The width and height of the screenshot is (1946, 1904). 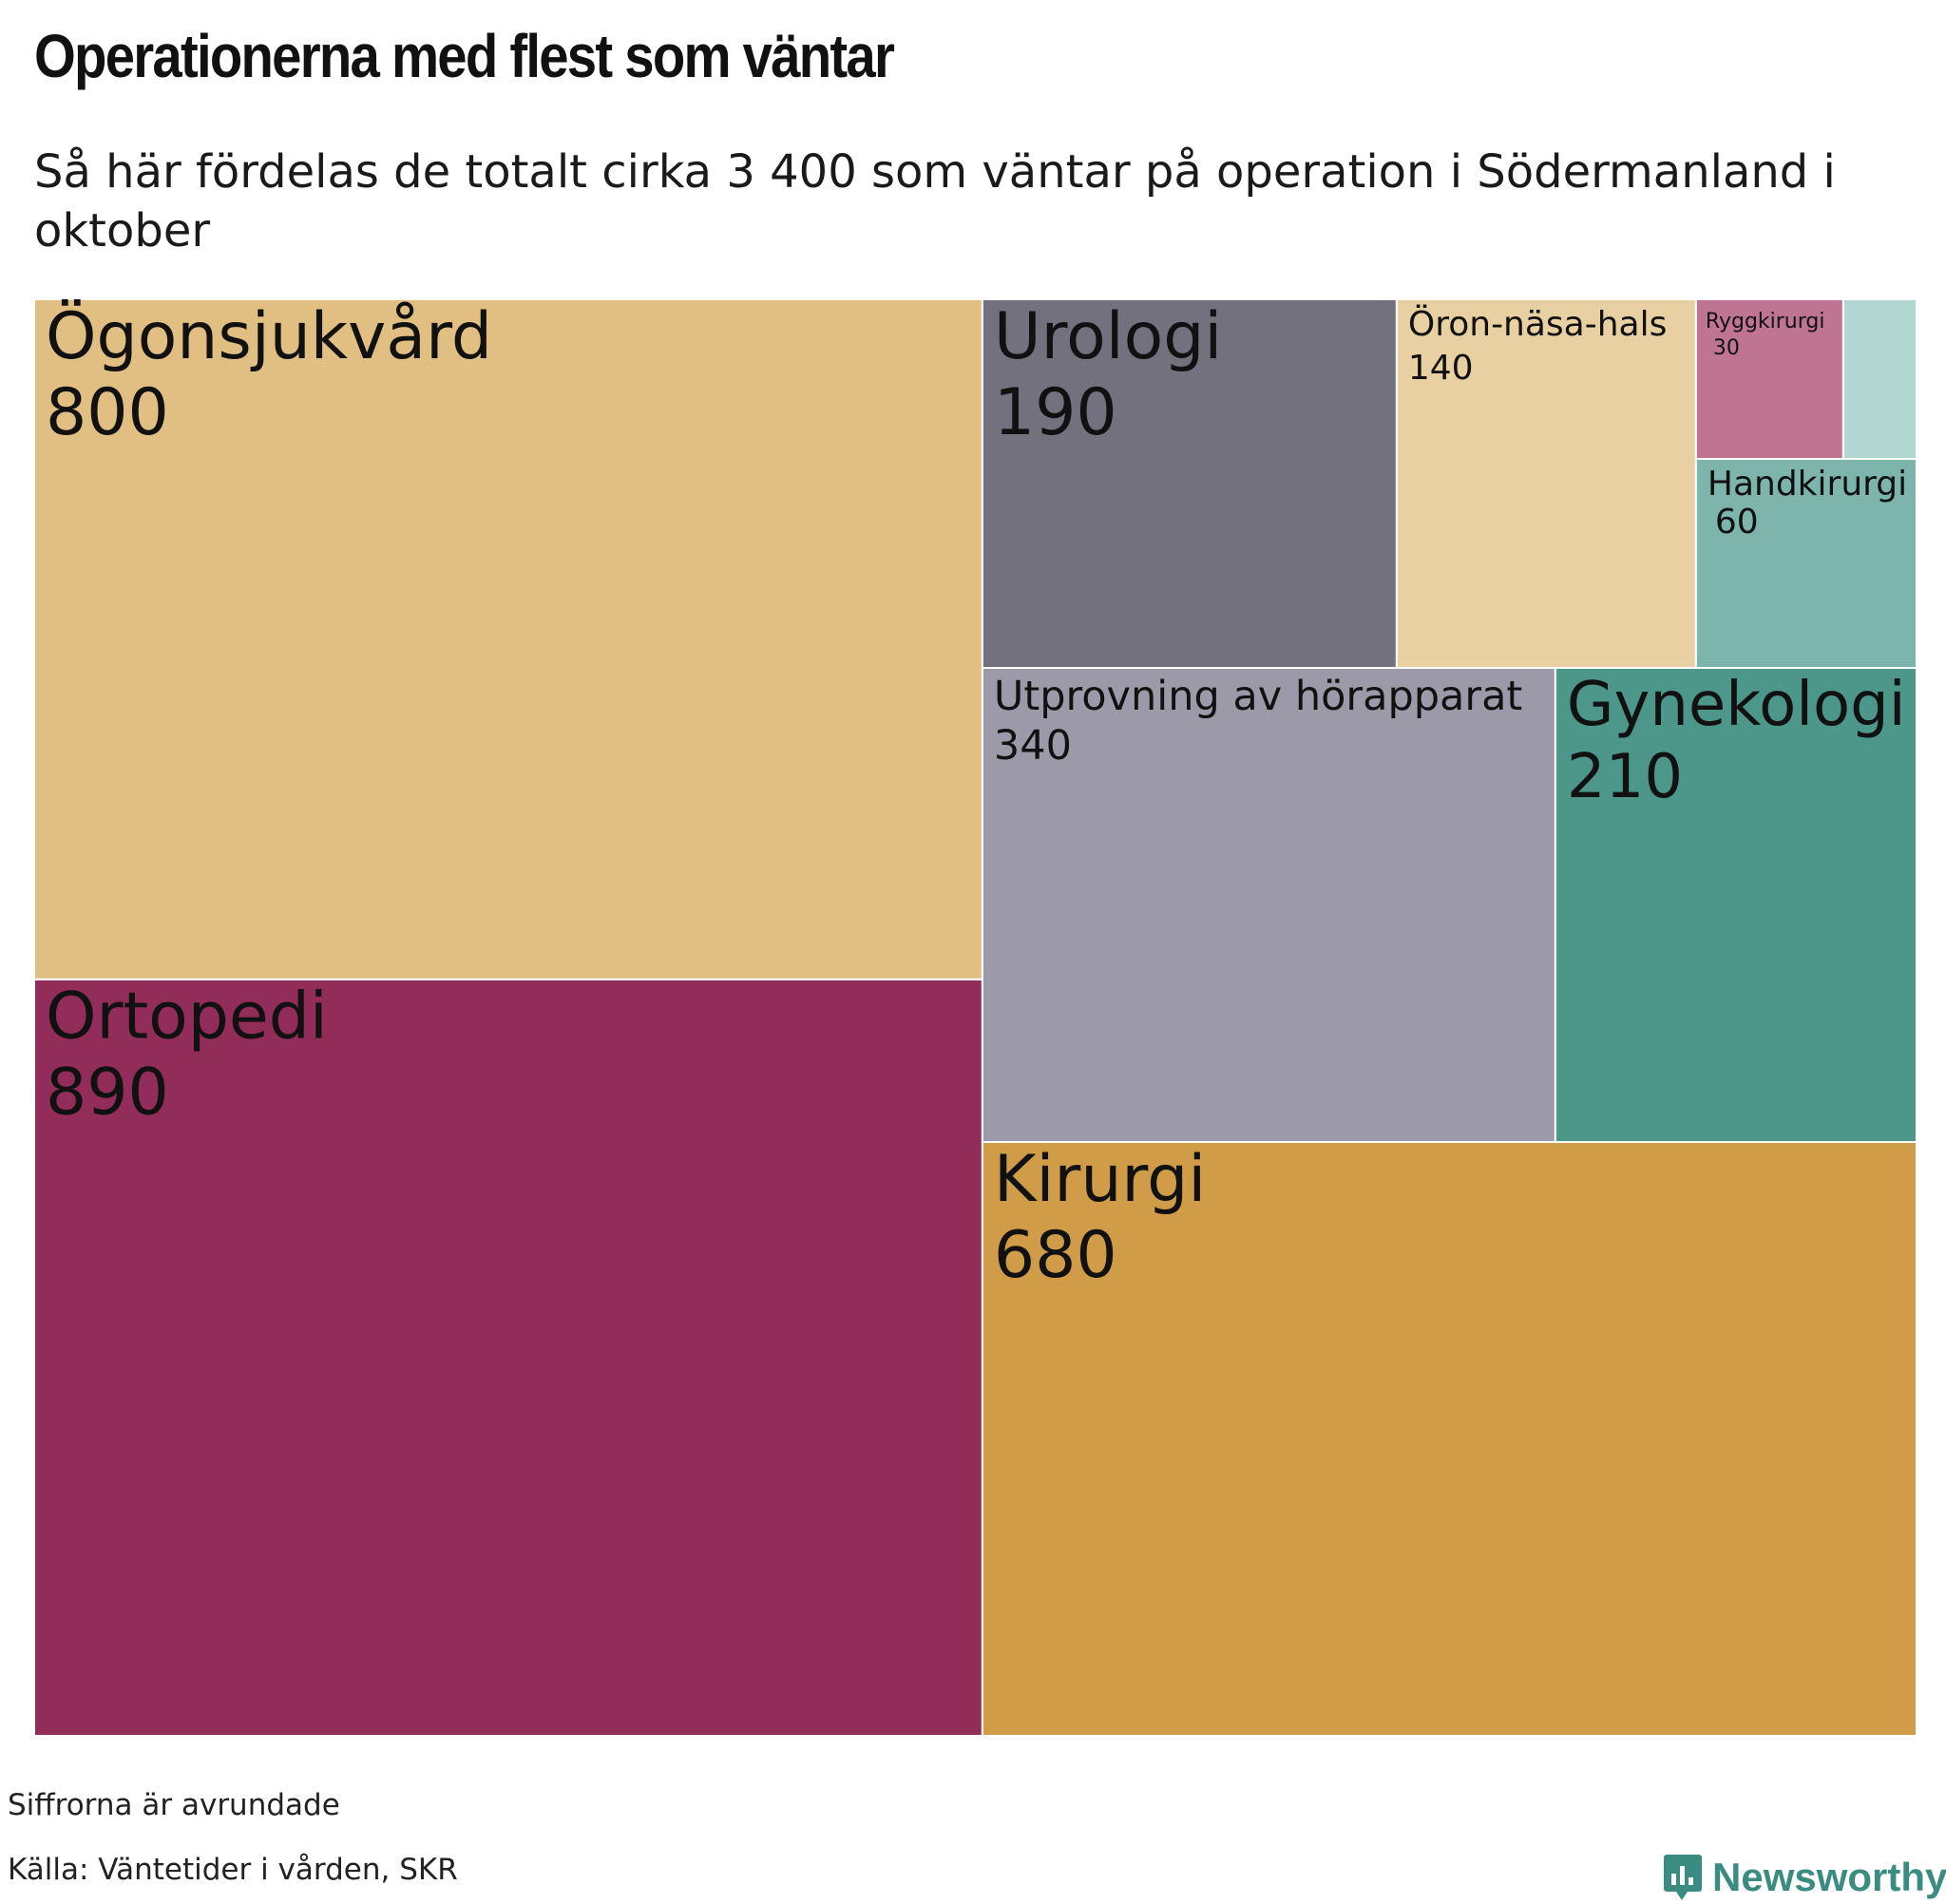 I want to click on tile-ovrigt, so click(x=1879, y=379).